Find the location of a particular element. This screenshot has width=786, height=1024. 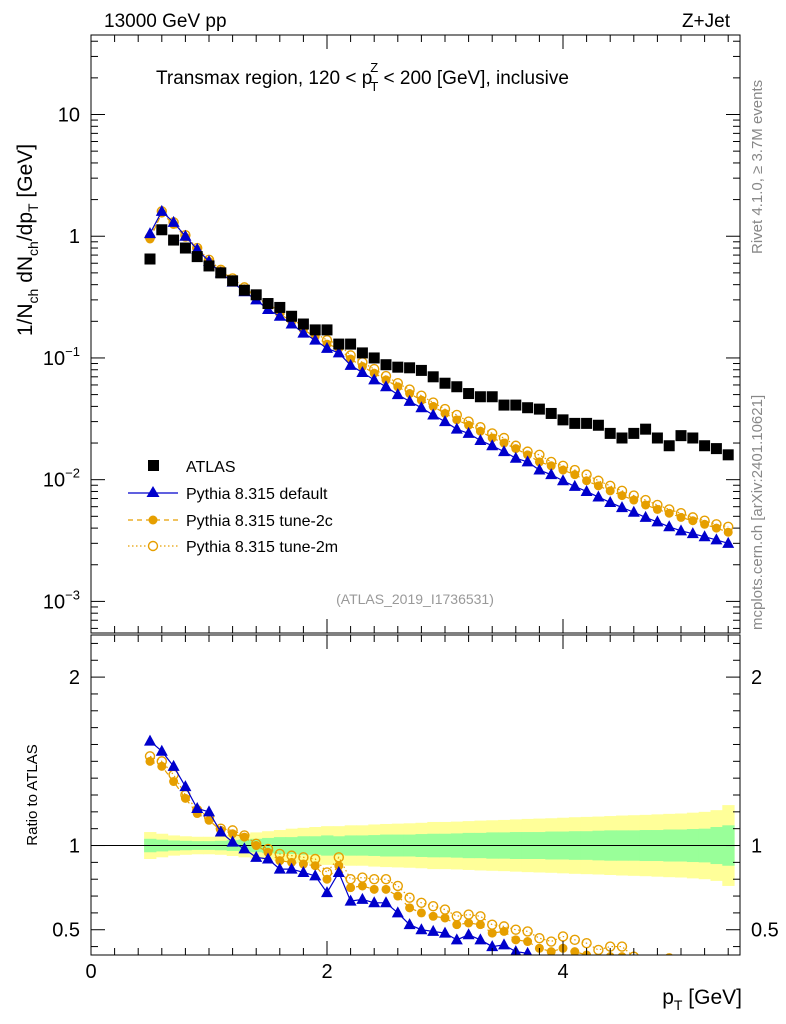

ylabel-part-1: 1/N is located at coordinates (25, 319).